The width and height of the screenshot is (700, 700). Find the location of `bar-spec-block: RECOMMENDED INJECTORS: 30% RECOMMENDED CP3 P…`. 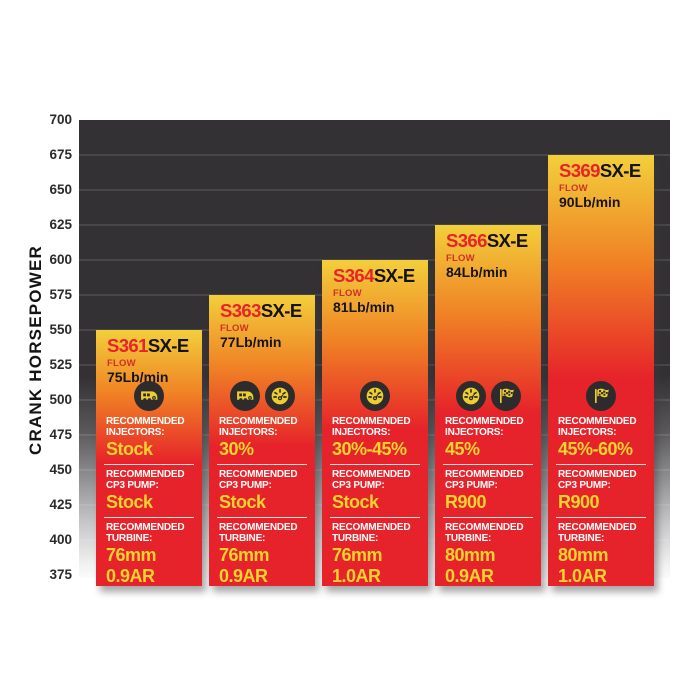

bar-spec-block: RECOMMENDED INJECTORS: 30% RECOMMENDED CP3 P… is located at coordinates (262, 483).